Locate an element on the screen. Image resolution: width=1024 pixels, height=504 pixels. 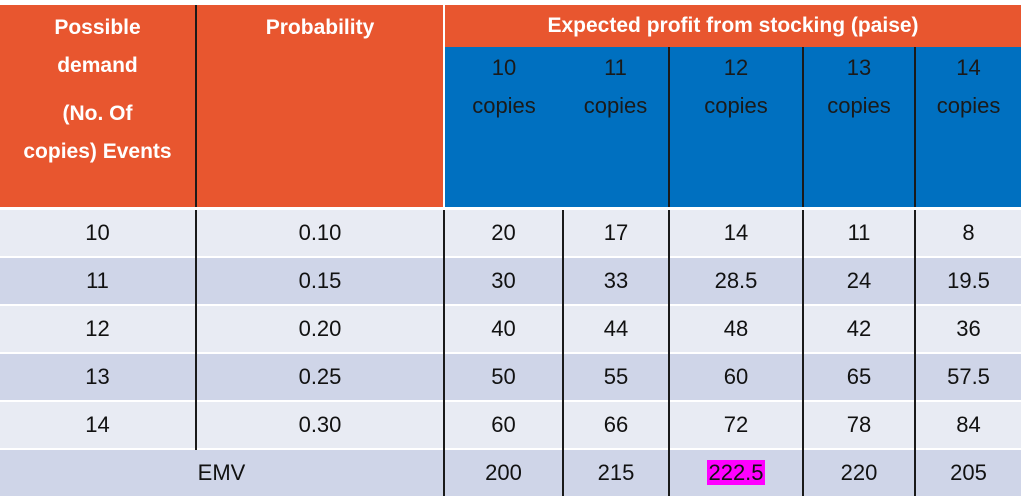
profit-cell: 50 is located at coordinates (504, 376).